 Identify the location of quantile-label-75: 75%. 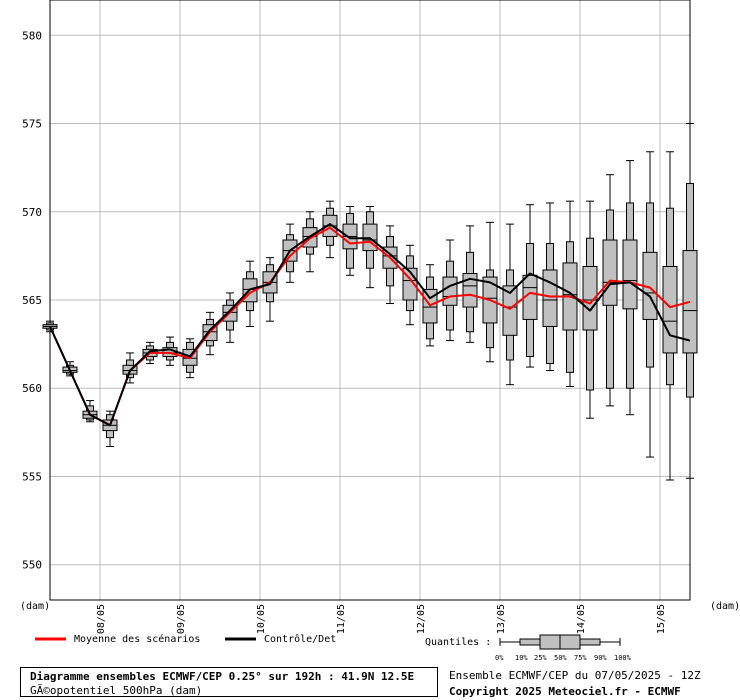
(580, 658).